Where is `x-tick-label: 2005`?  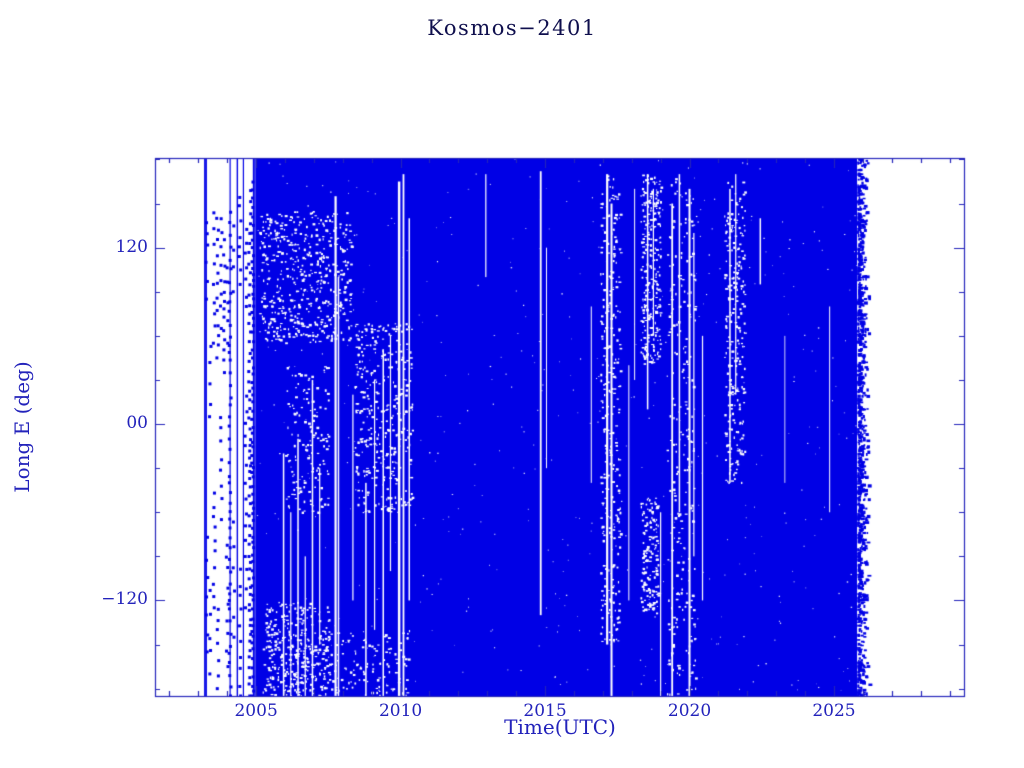
x-tick-label: 2005 is located at coordinates (256, 711).